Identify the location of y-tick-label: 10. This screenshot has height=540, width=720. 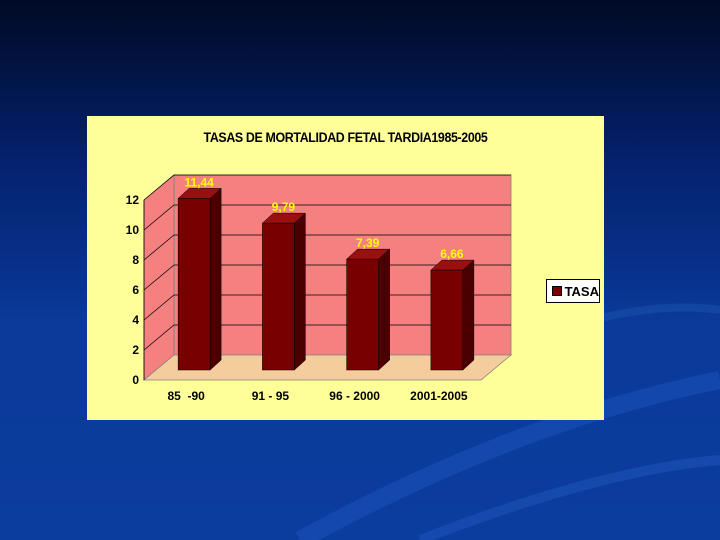
(133, 230).